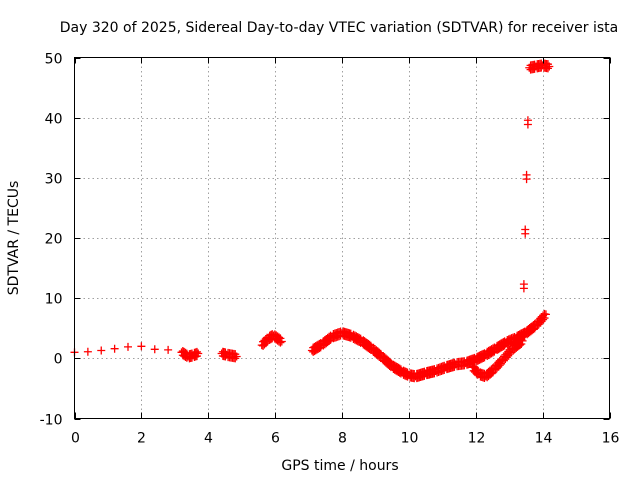 The height and width of the screenshot is (480, 640). I want to click on x-tick-label: 8, so click(342, 439).